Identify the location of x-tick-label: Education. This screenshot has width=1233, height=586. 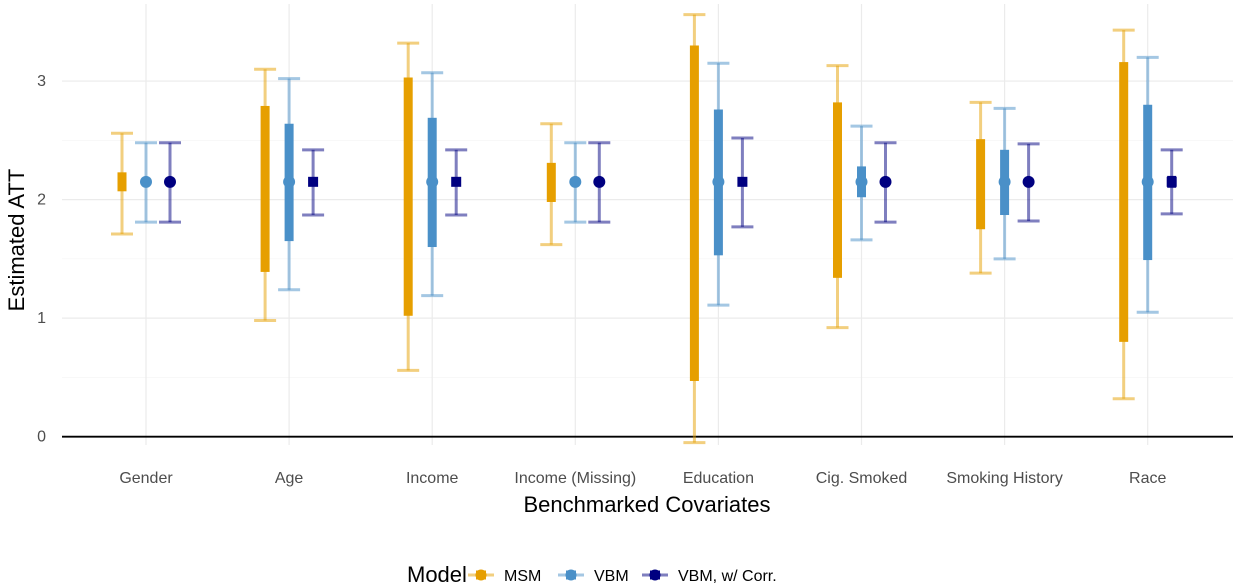
(718, 478).